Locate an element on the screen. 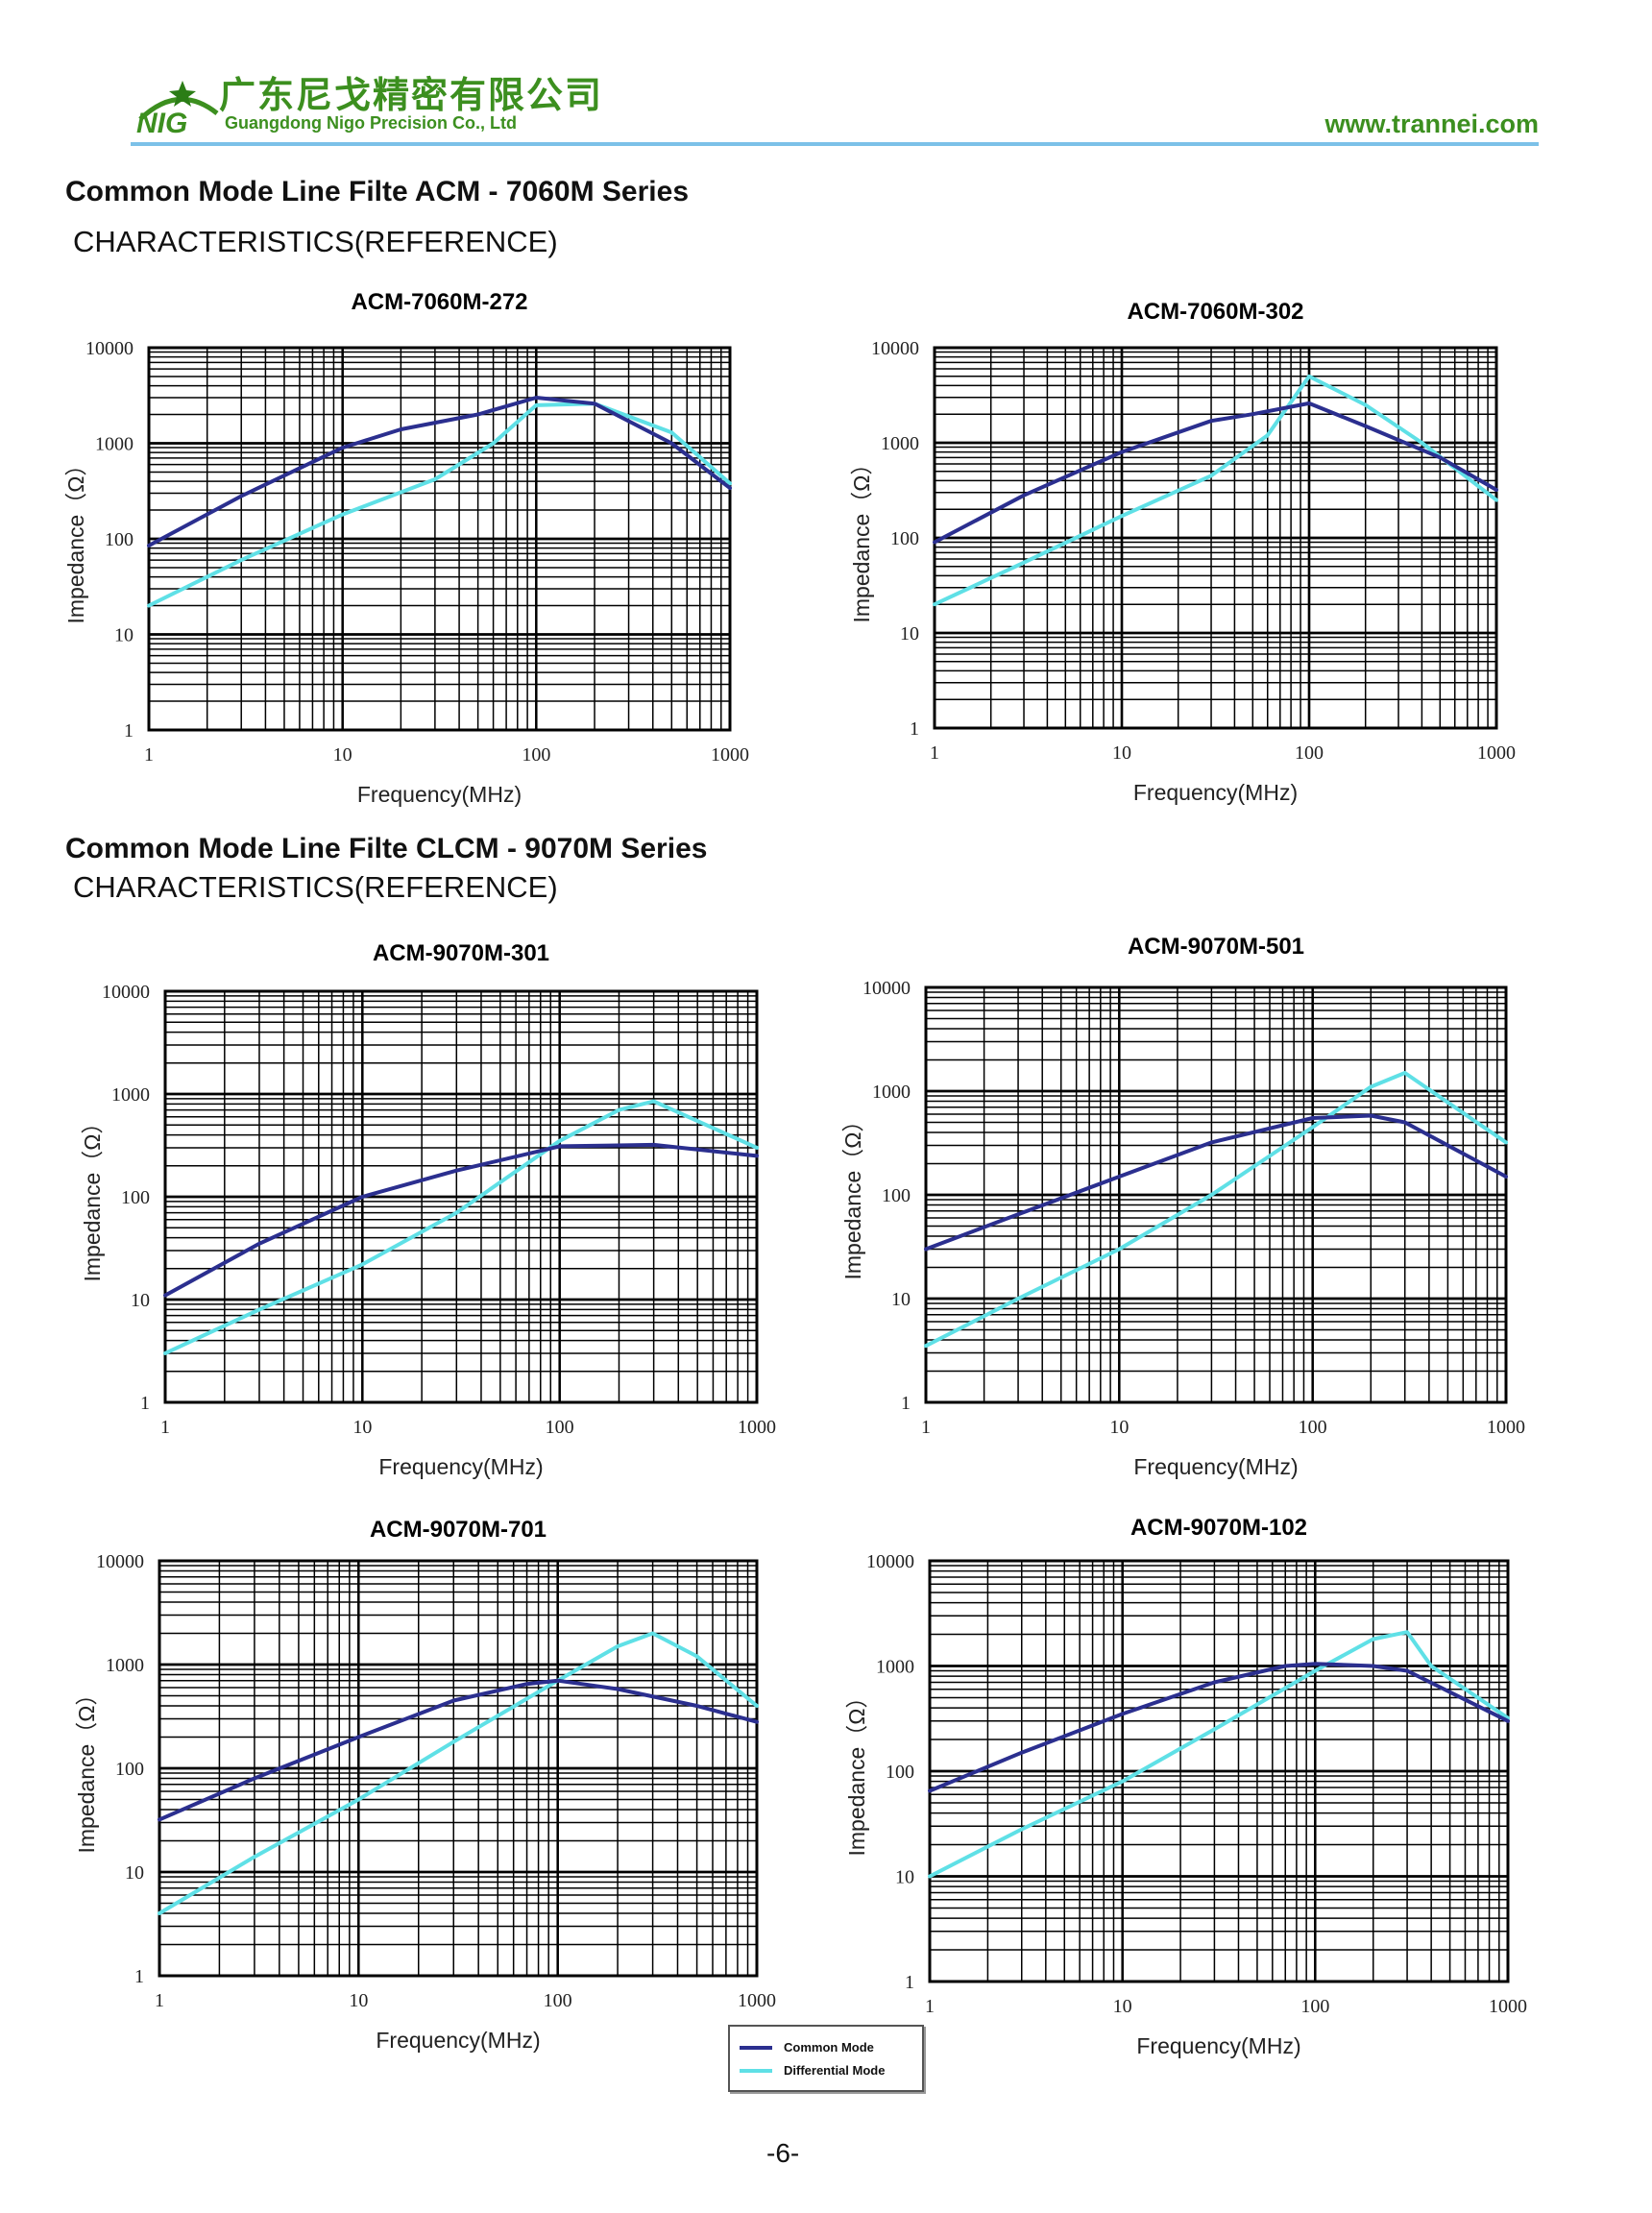 The image size is (1652, 2213). legend-label: Differential Mode is located at coordinates (835, 2070).